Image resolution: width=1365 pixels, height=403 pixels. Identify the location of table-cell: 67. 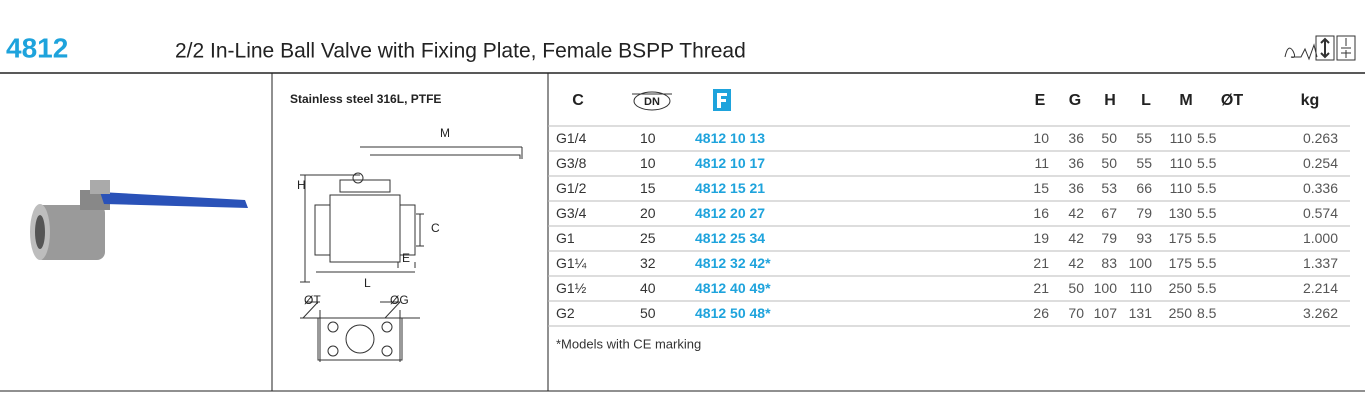
(1109, 213).